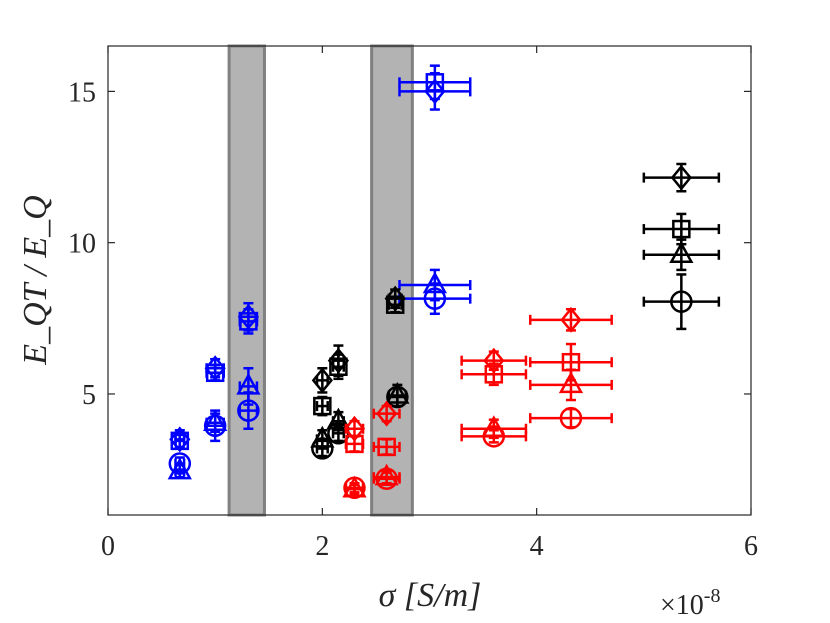 The height and width of the screenshot is (623, 830). Describe the element at coordinates (430, 595) in the screenshot. I see `x-axis-label: σ [S/m]` at that location.